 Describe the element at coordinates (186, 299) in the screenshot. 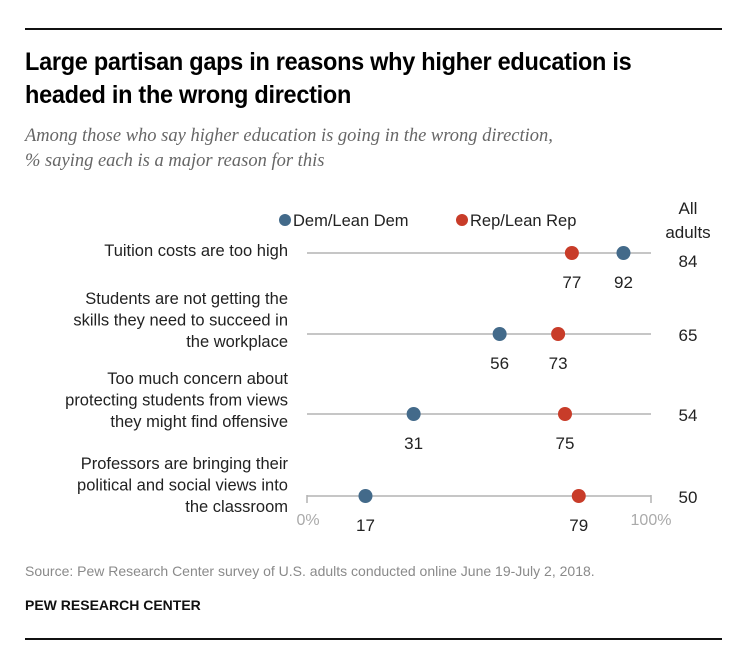

I see `category-label: Students are not getting the` at that location.